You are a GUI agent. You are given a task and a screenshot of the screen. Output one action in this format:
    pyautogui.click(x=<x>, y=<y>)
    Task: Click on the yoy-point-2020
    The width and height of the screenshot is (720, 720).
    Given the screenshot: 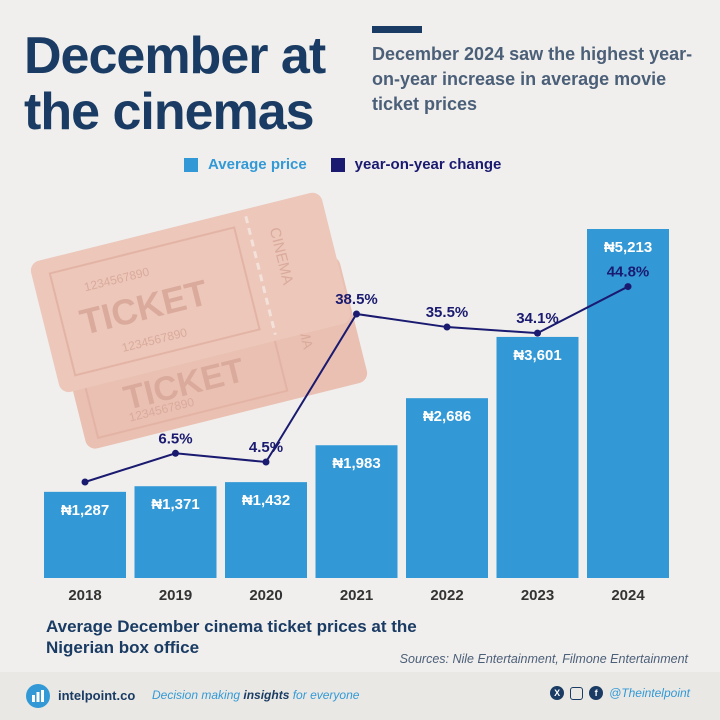 What is the action you would take?
    pyautogui.click(x=266, y=462)
    